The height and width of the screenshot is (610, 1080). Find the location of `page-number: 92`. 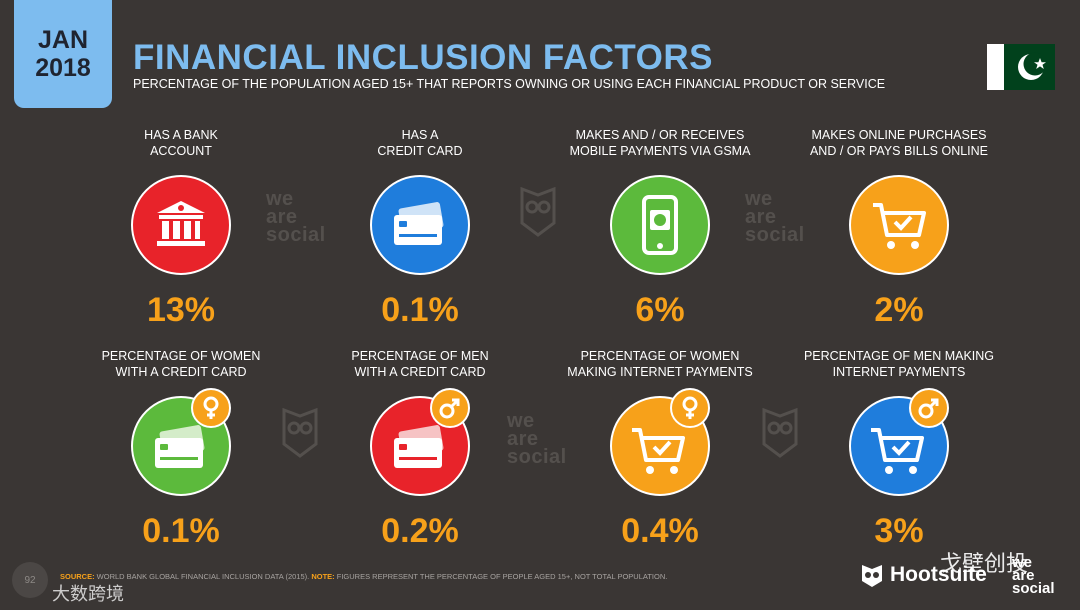

page-number: 92 is located at coordinates (30, 580).